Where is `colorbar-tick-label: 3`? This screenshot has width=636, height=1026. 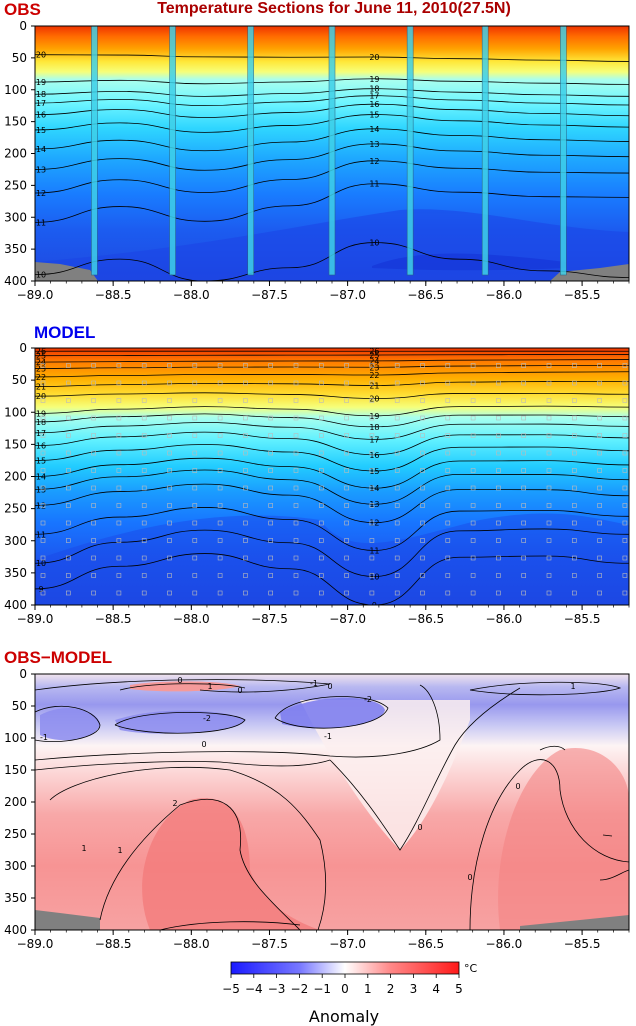 colorbar-tick-label: 3 is located at coordinates (414, 989).